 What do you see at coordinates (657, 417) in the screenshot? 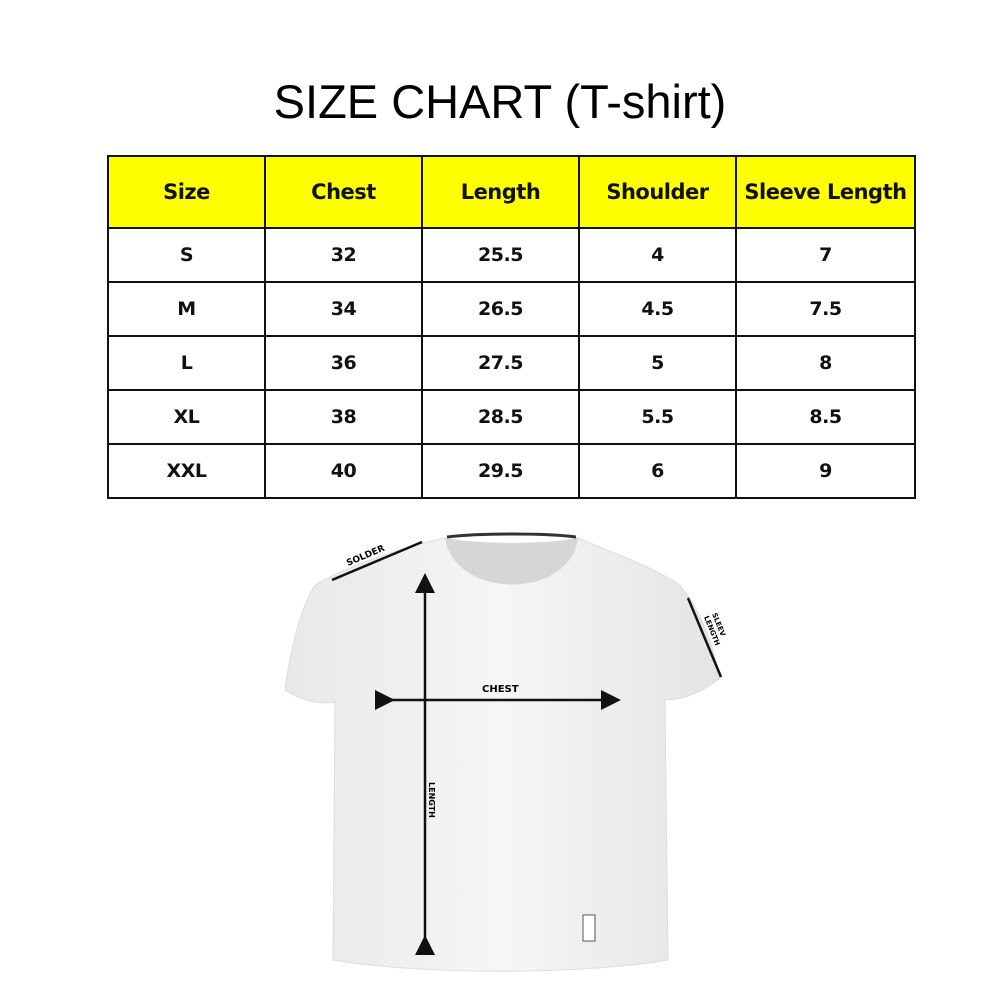
I see `table-cell: 5.5` at bounding box center [657, 417].